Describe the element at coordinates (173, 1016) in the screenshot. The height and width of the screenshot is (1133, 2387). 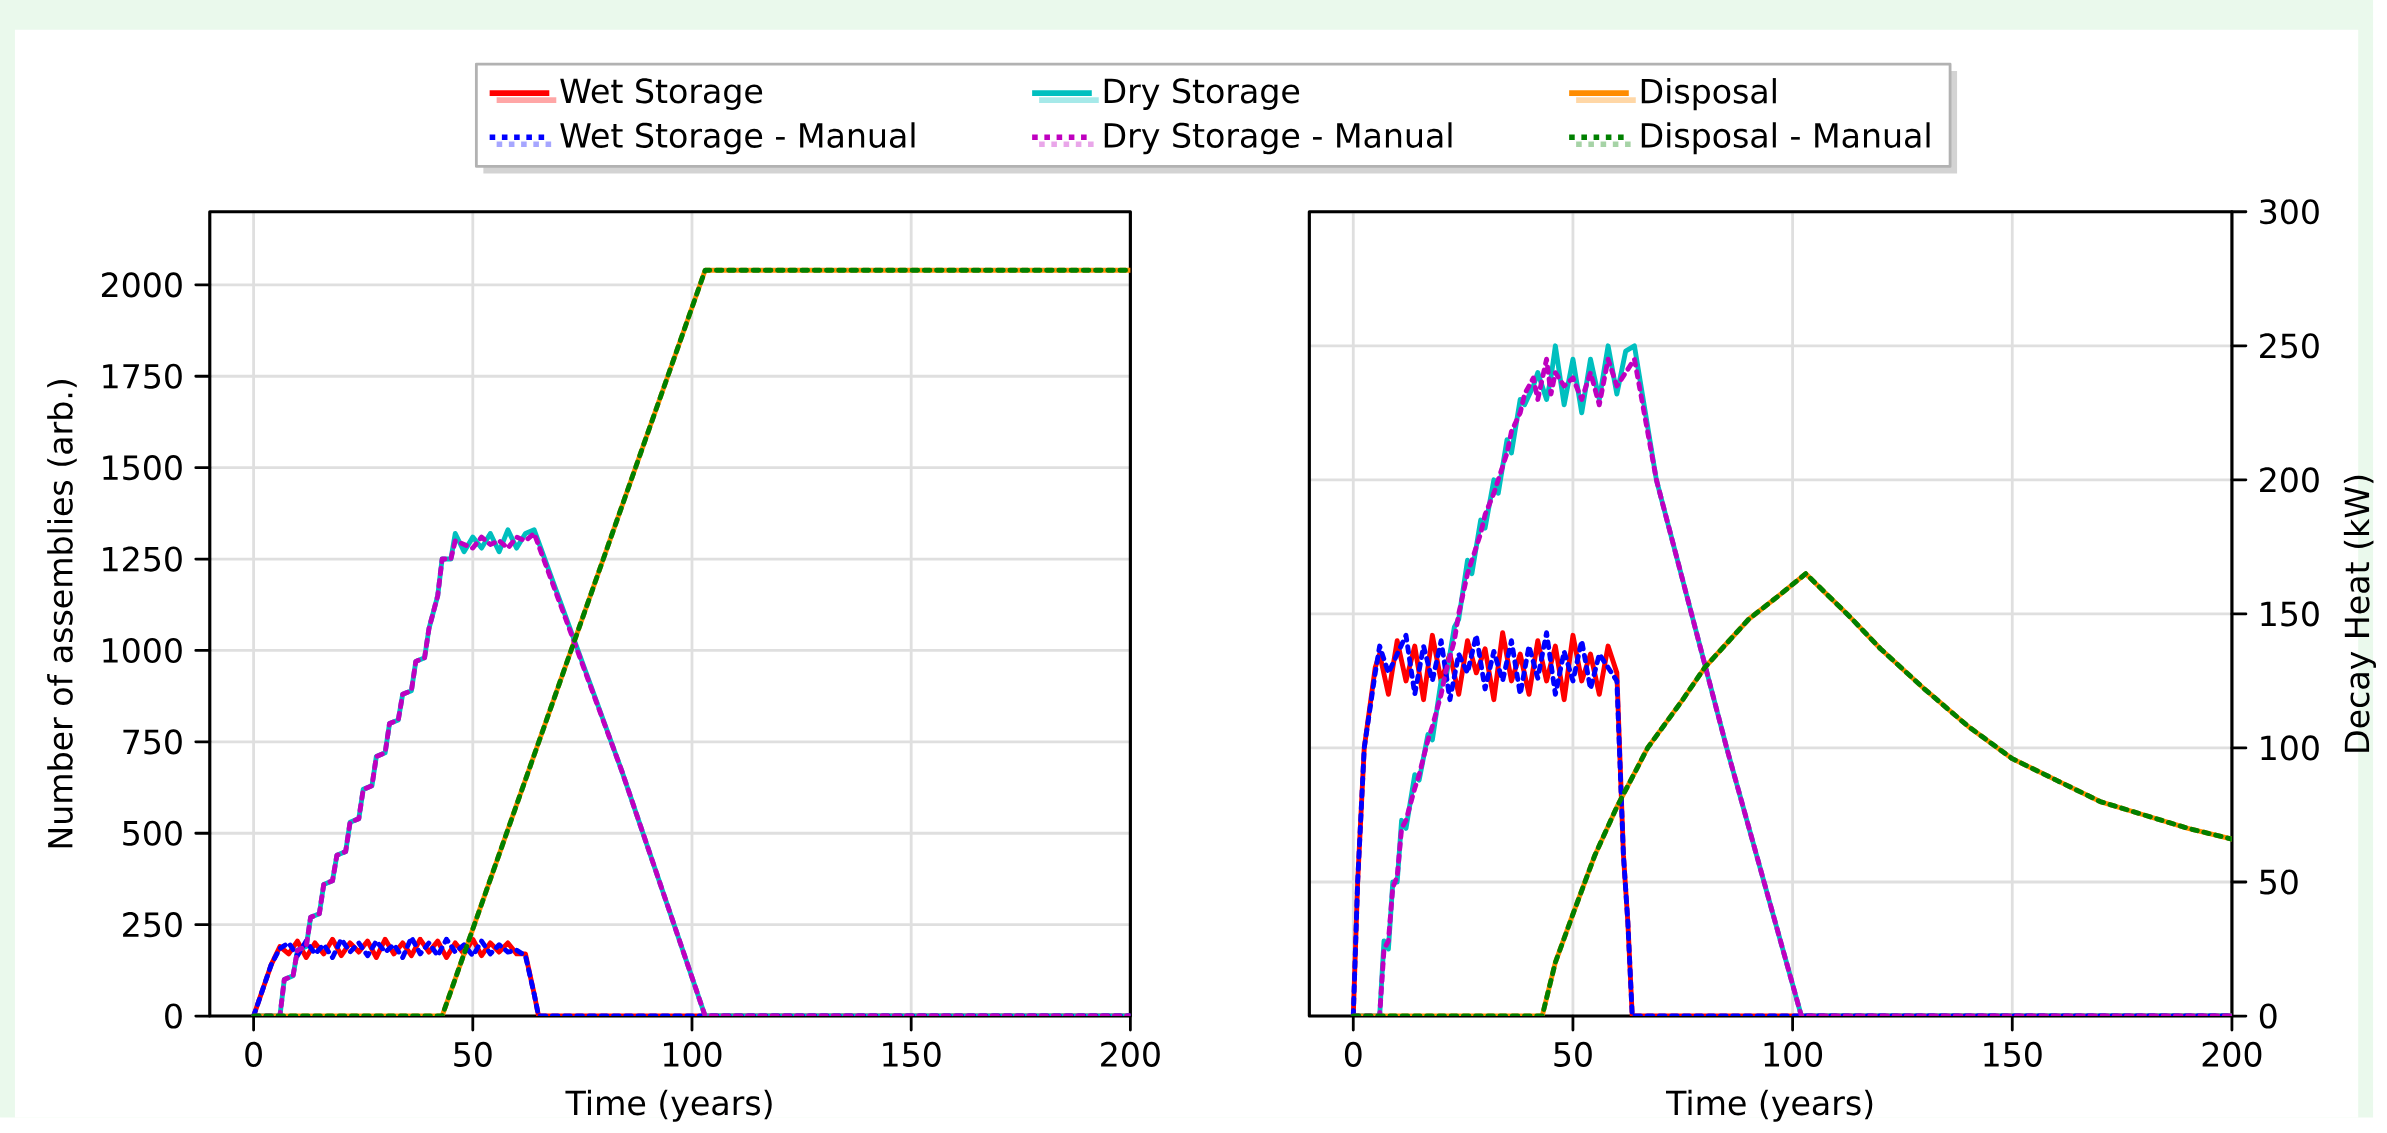
I see `y-tick-label: 0` at that location.